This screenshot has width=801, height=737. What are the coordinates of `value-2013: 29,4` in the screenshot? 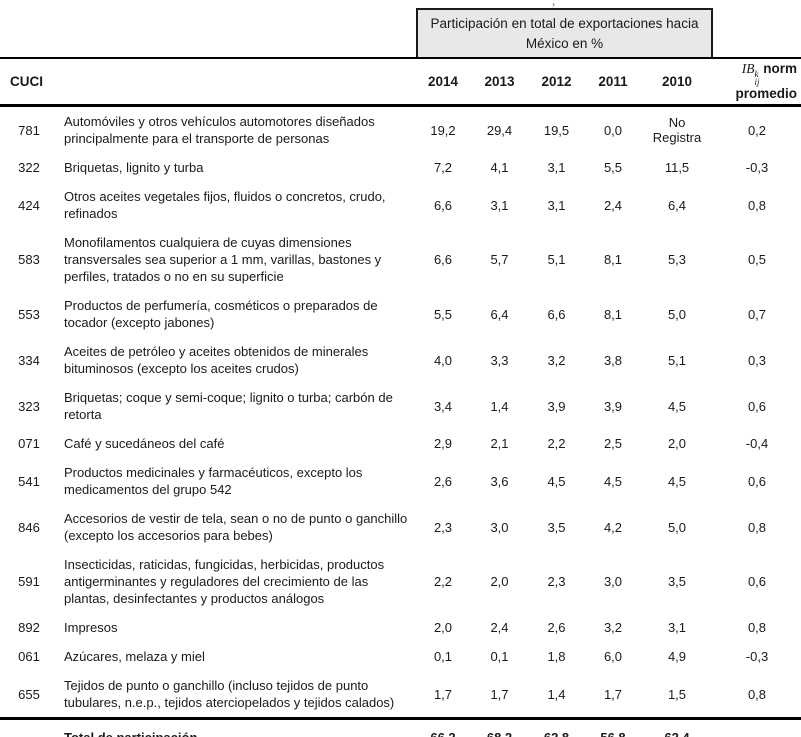 It's located at (499, 130).